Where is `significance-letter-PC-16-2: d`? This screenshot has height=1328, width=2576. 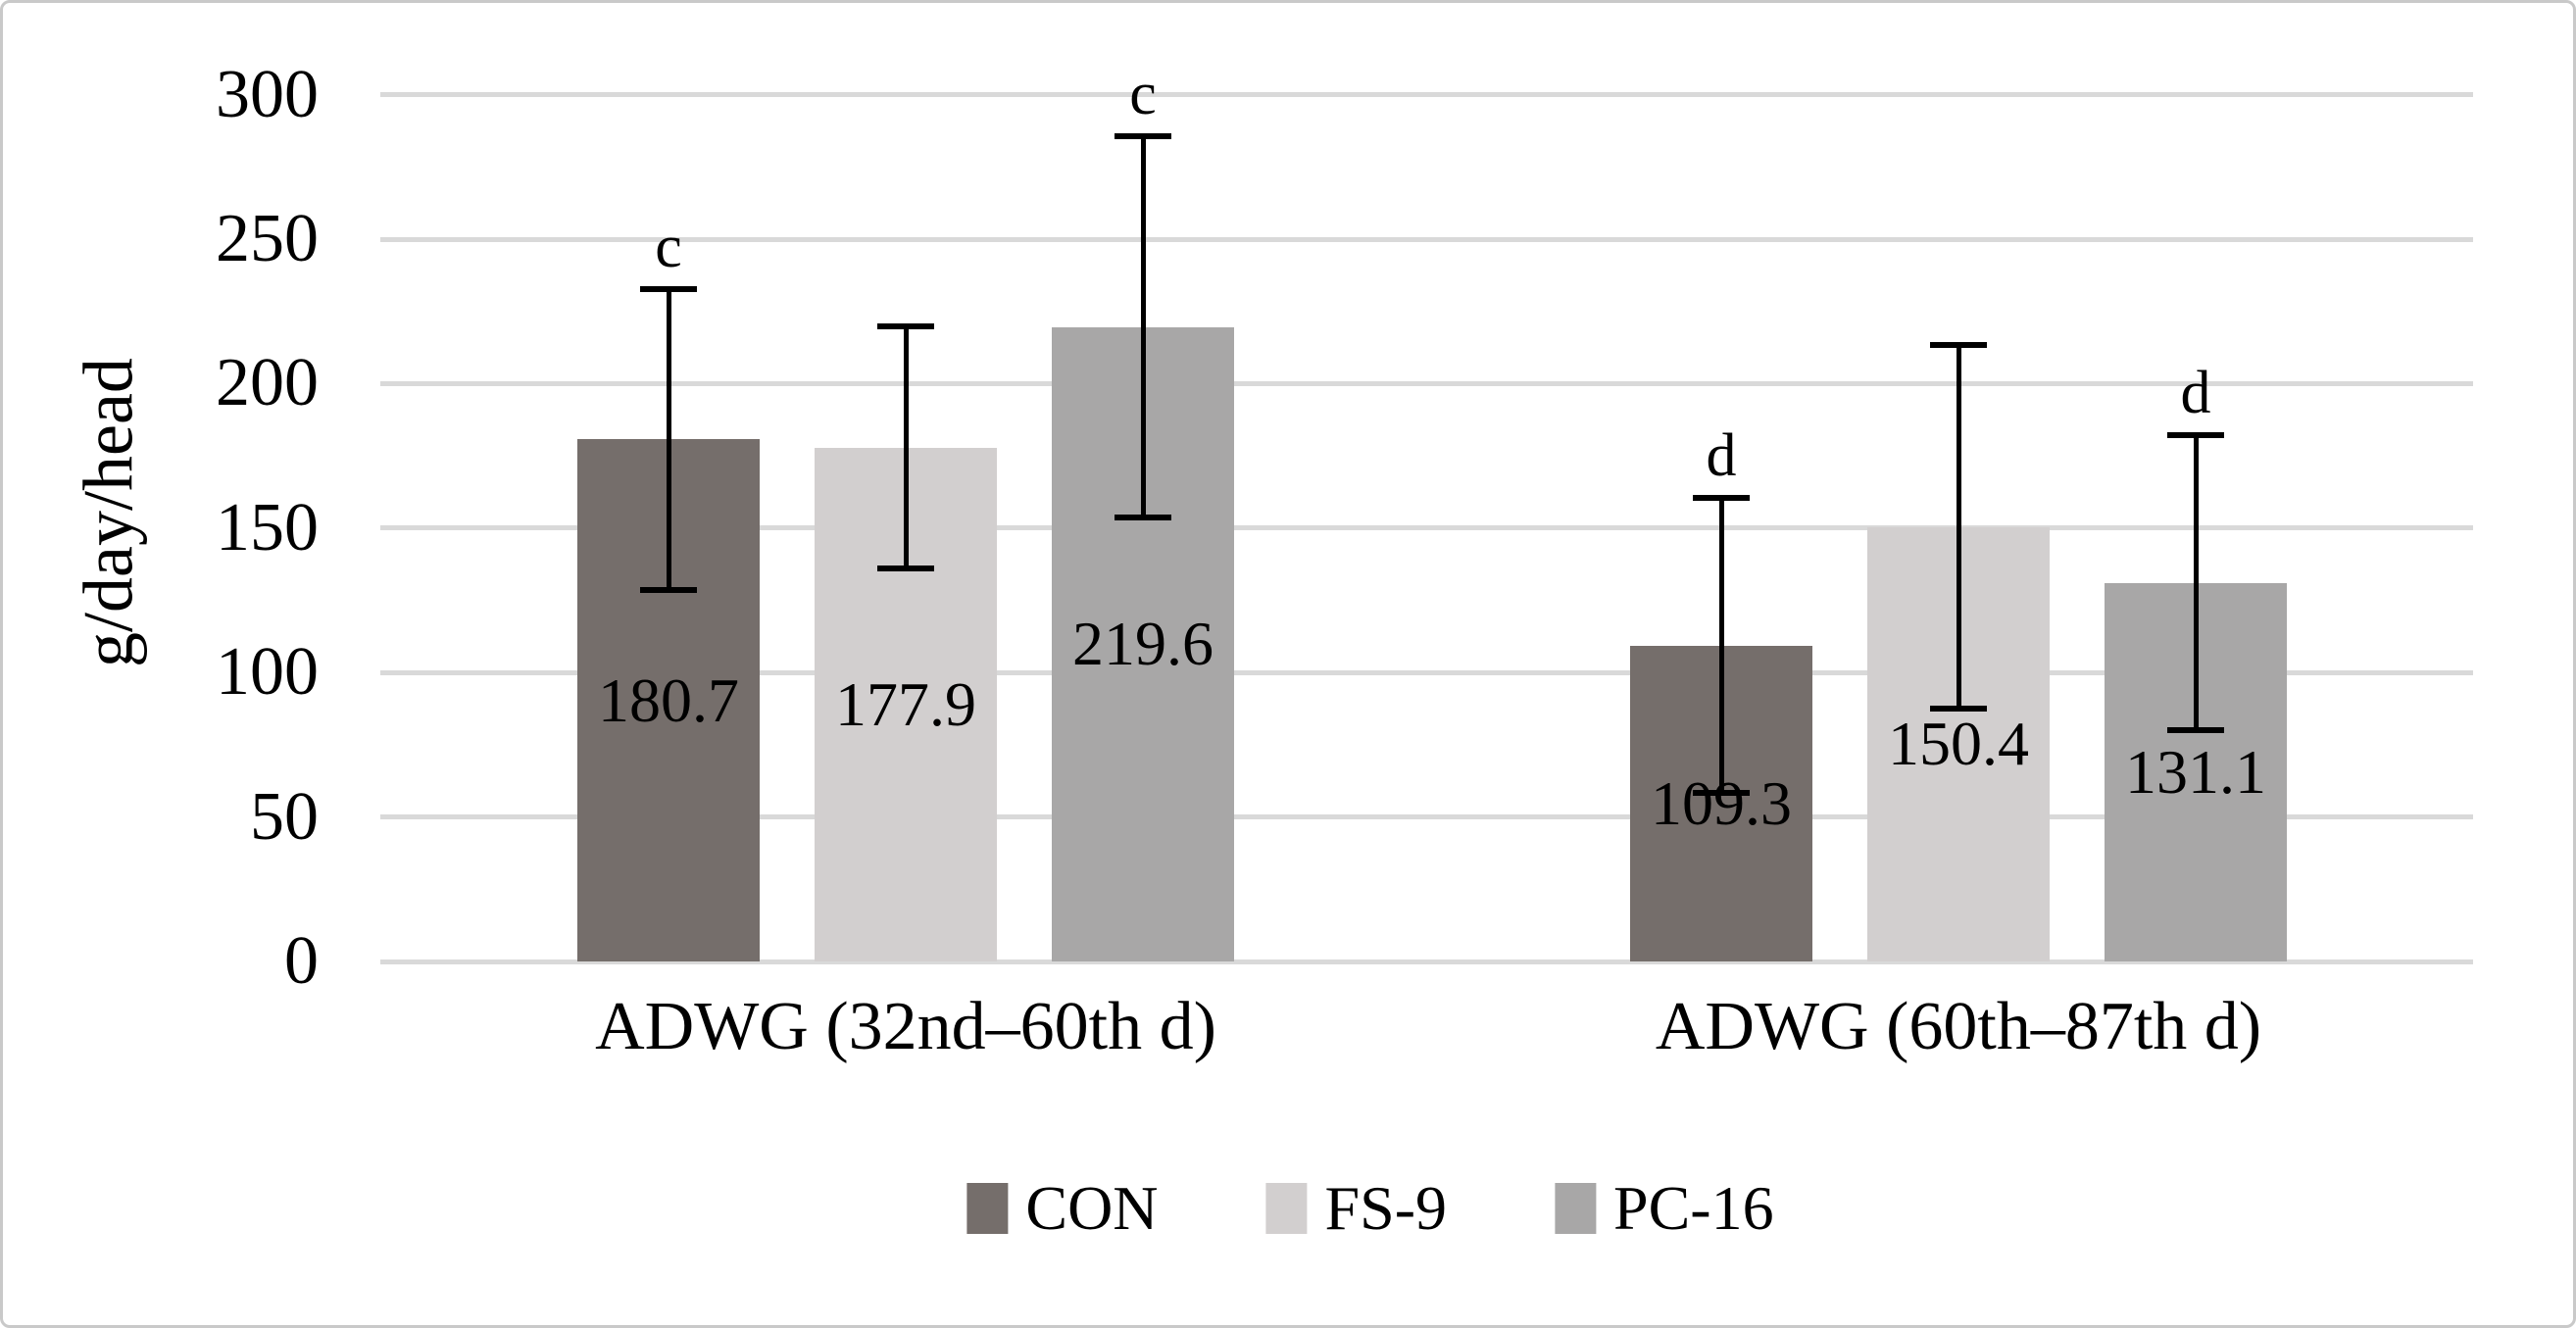
significance-letter-PC-16-2: d is located at coordinates (2195, 393).